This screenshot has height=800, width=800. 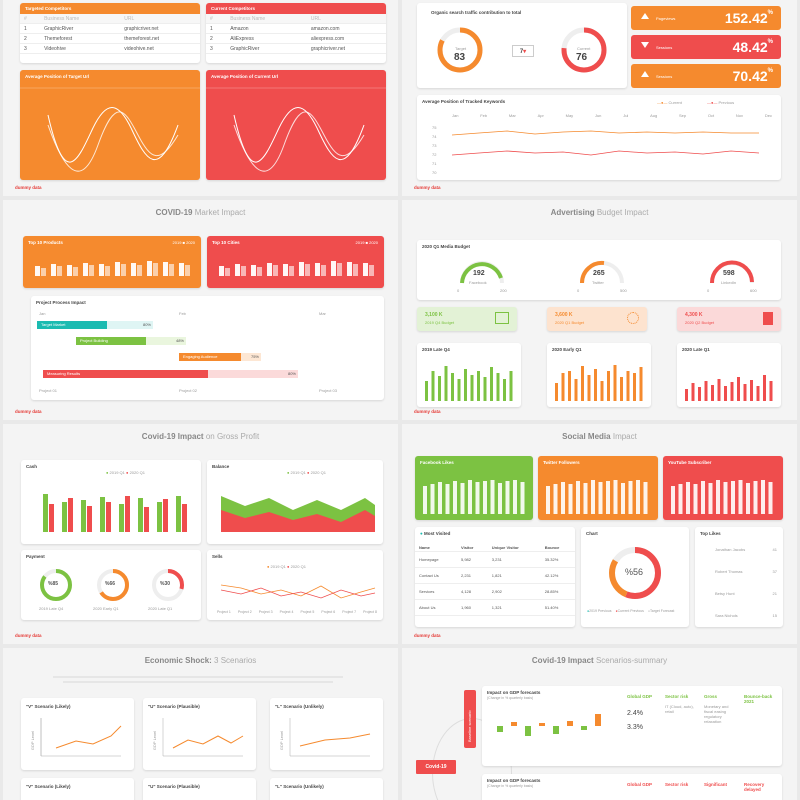 What do you see at coordinates (296, 268) in the screenshot?
I see `cities-bars` at bounding box center [296, 268].